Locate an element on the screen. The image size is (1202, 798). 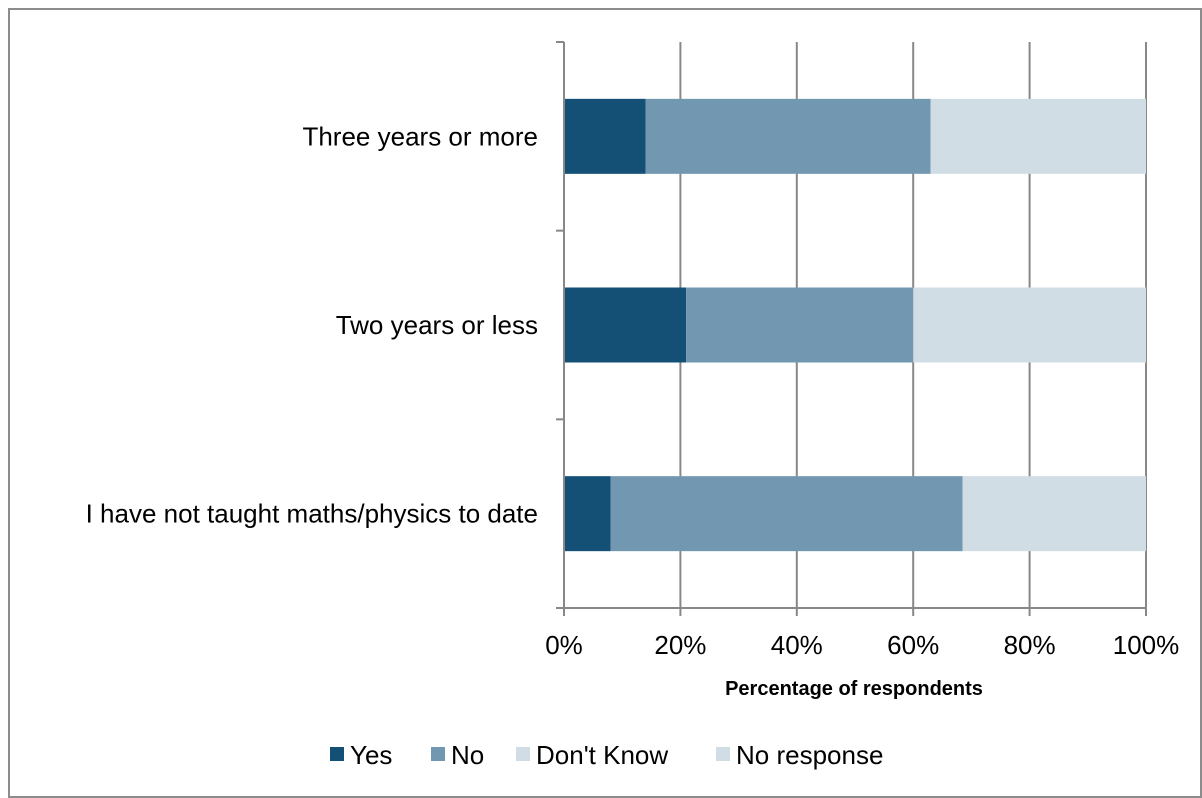
legend: Yes No Don't Know No response is located at coordinates (606, 755).